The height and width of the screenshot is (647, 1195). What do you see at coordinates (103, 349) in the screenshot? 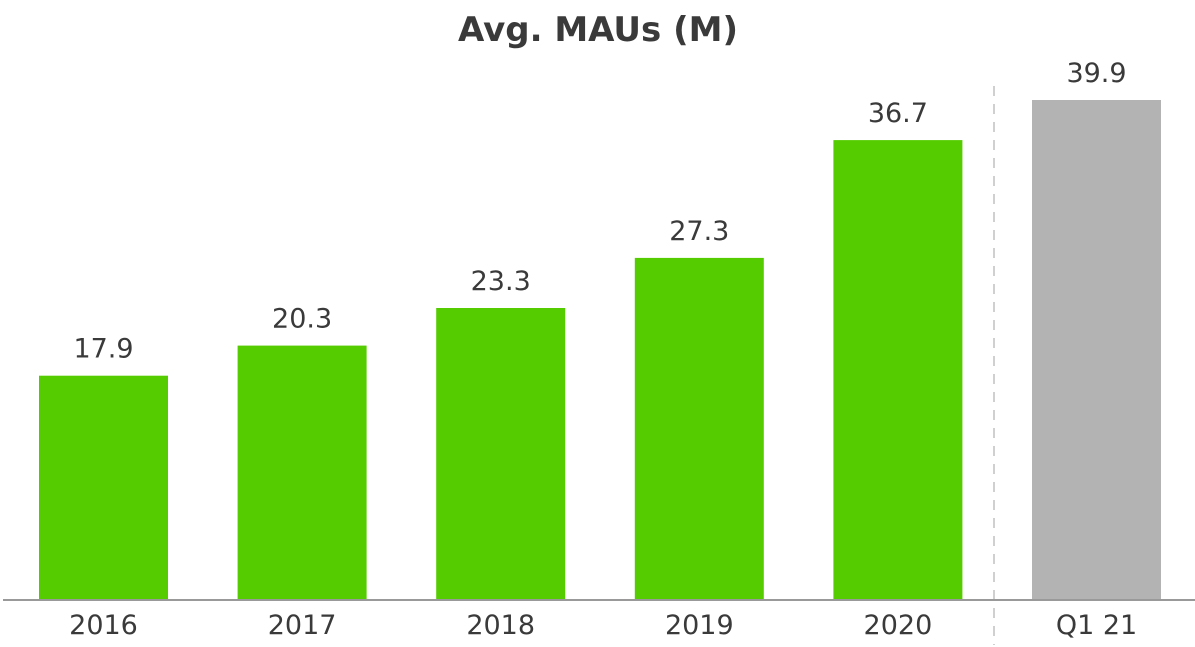
I see `value-label-2016: 17.9` at bounding box center [103, 349].